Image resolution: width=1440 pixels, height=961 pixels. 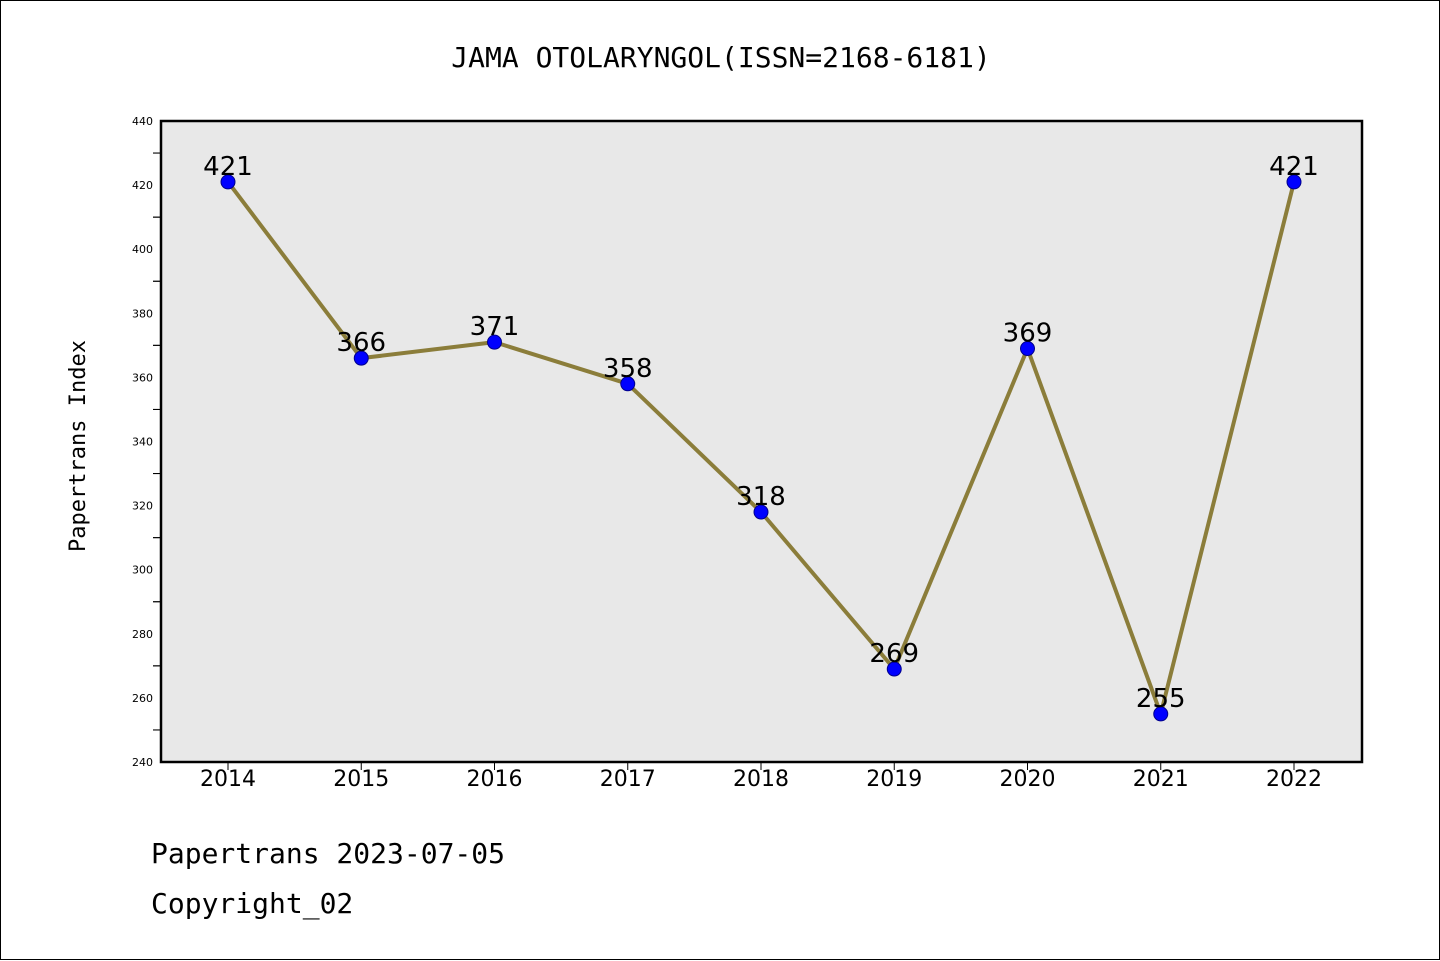 What do you see at coordinates (228, 779) in the screenshot?
I see `x-tick-label: 2014` at bounding box center [228, 779].